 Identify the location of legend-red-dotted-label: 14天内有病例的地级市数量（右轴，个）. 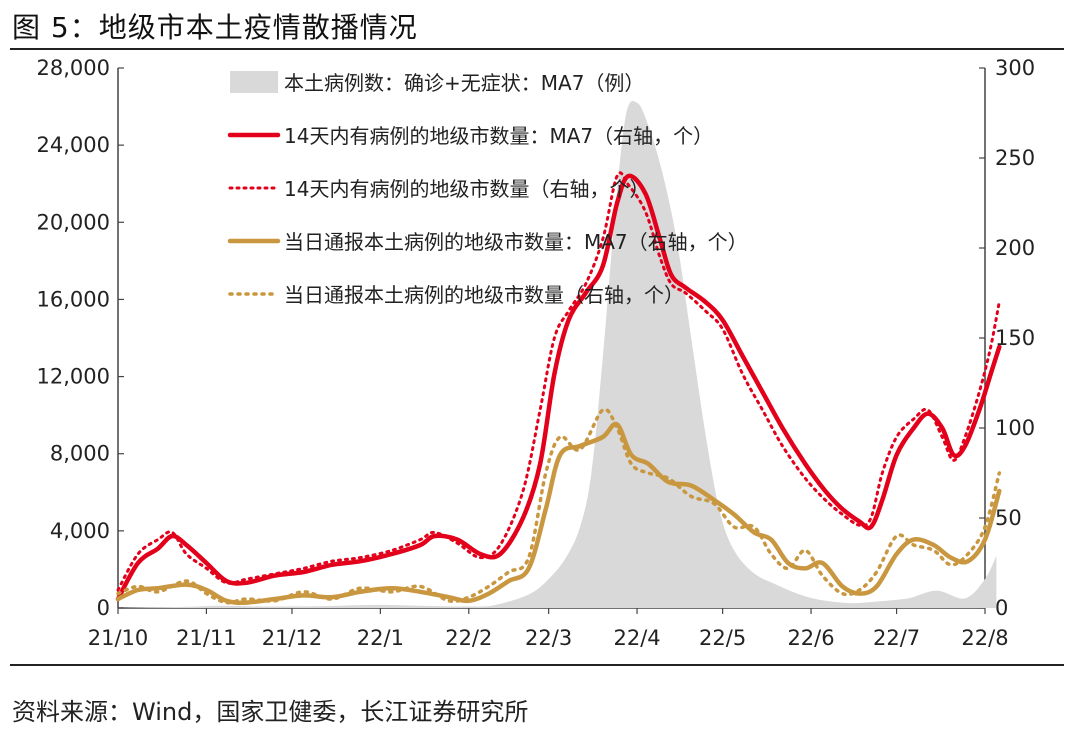
(466, 189).